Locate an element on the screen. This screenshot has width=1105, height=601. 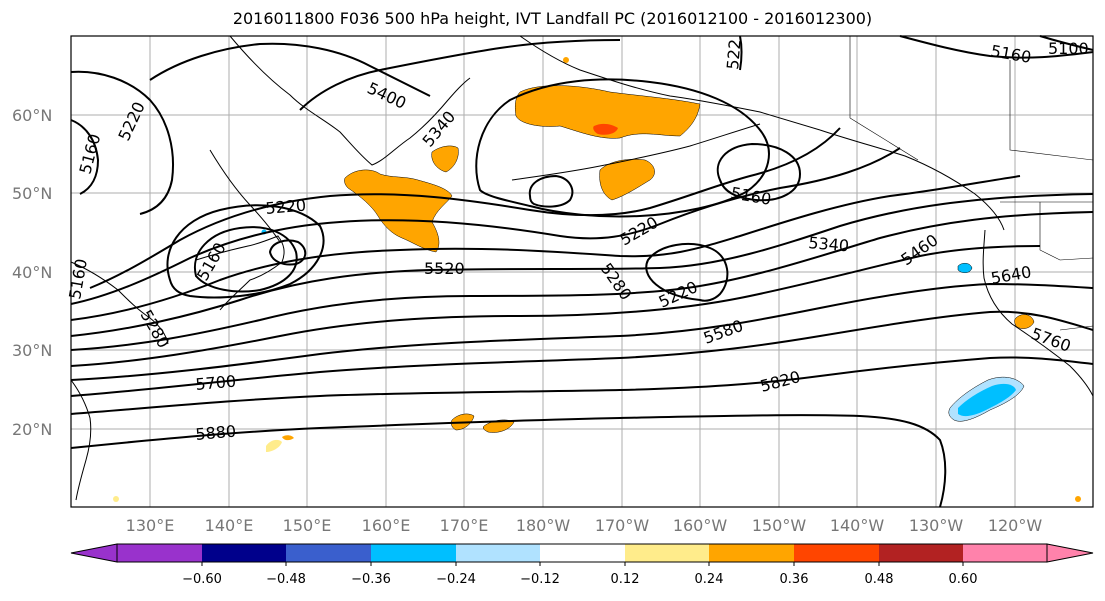
lon-label: 150°W is located at coordinates (779, 525).